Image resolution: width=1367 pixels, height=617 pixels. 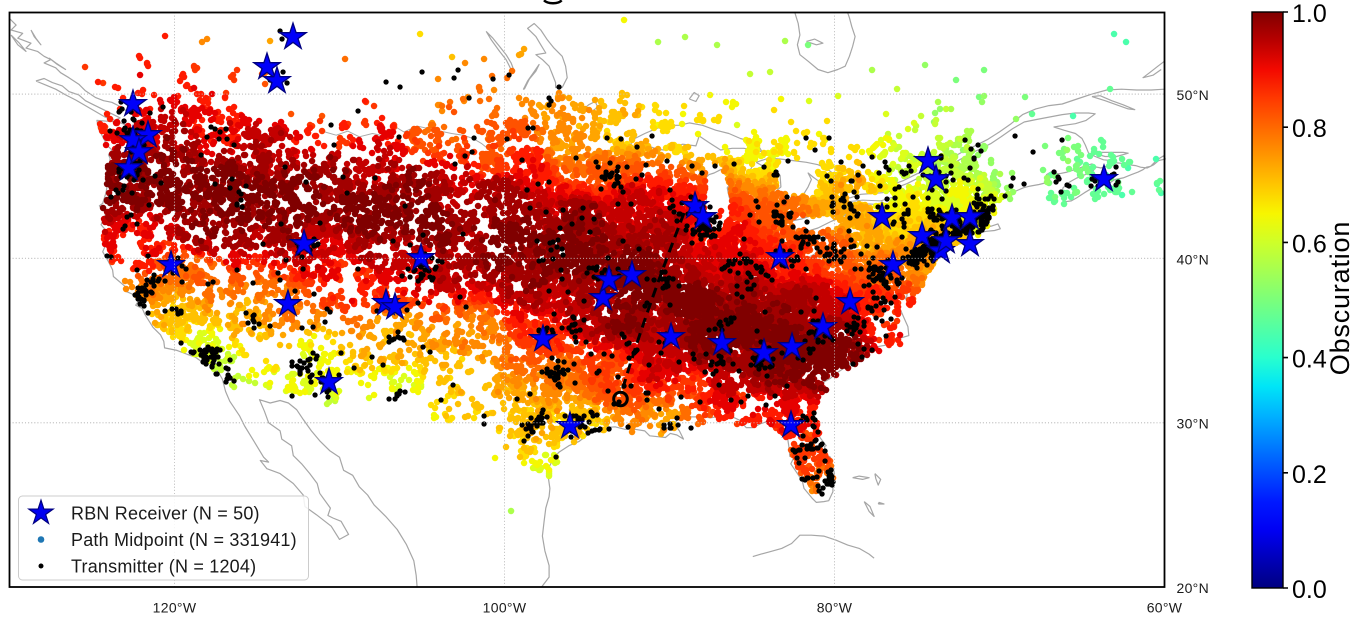 What do you see at coordinates (1309, 244) in the screenshot?
I see `svg-text: 0.6` at bounding box center [1309, 244].